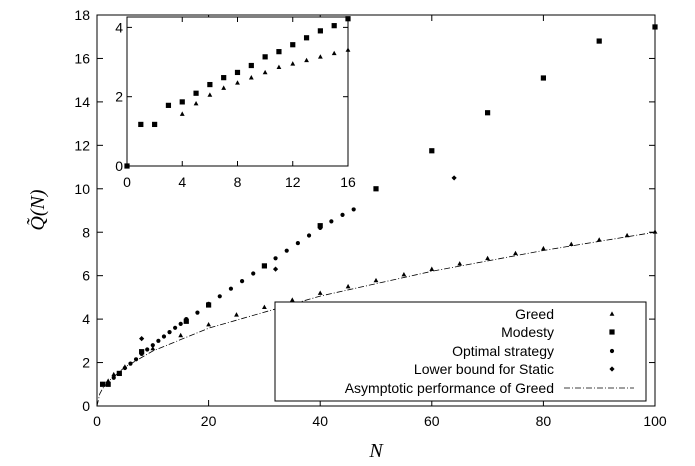 The image size is (695, 466). What do you see at coordinates (449, 388) in the screenshot?
I see `legend-label-asymptotic: Asymptotic performance of Greed` at bounding box center [449, 388].